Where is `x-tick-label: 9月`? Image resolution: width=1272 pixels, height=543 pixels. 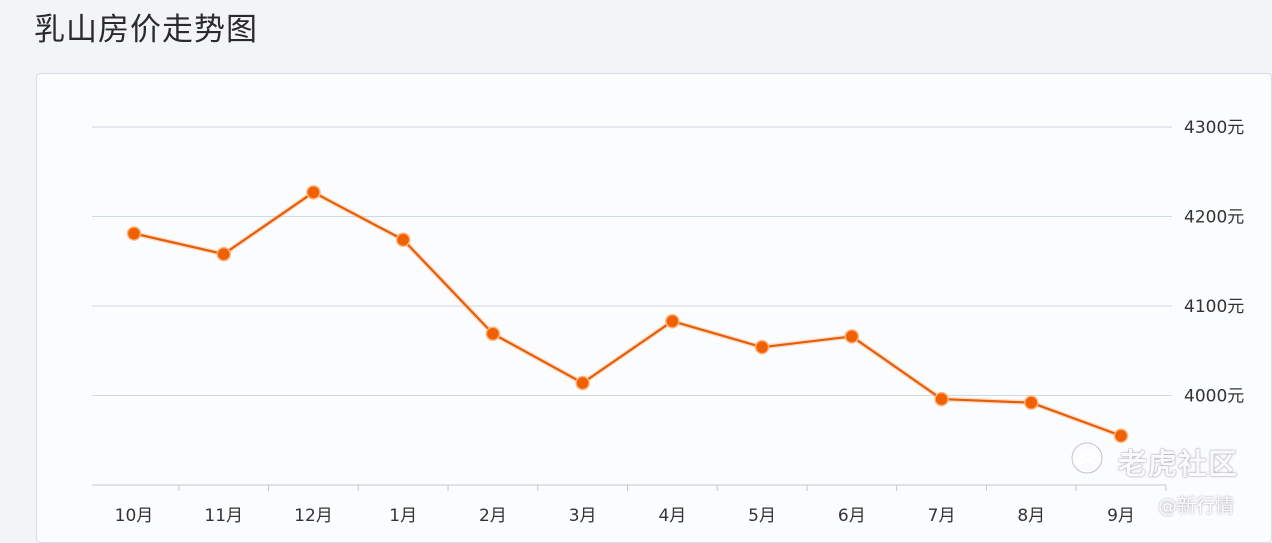 x-tick-label: 9月 is located at coordinates (1121, 516).